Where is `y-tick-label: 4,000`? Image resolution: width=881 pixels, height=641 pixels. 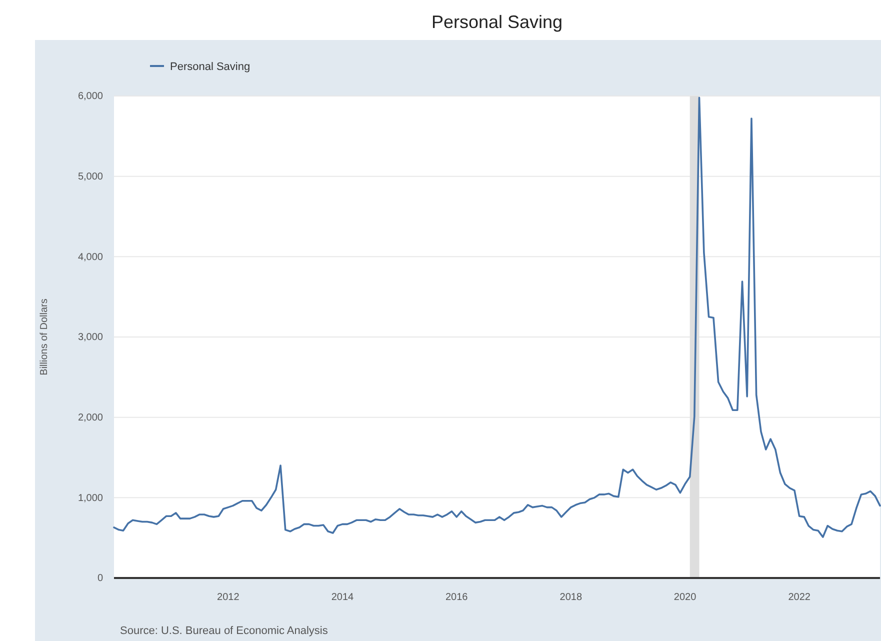 y-tick-label: 4,000 is located at coordinates (91, 257).